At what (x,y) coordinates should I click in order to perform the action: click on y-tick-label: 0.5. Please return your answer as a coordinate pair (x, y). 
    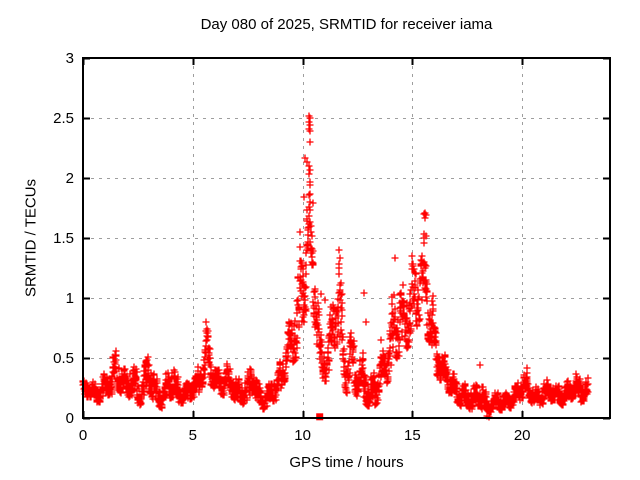
    Looking at the image, I should click on (63, 358).